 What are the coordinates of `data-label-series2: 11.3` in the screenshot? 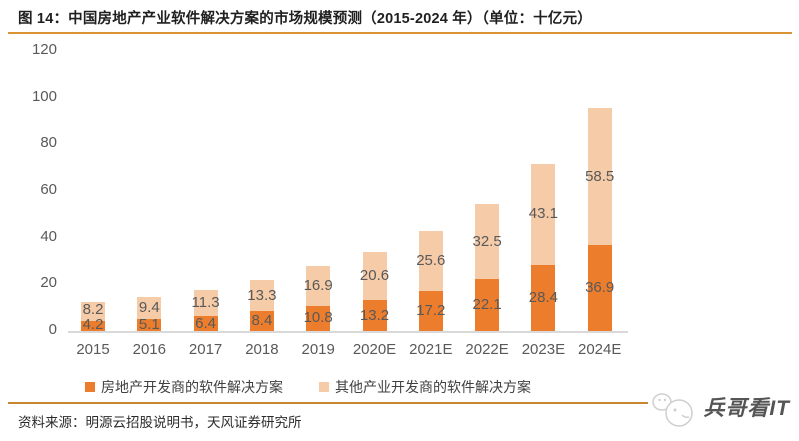 It's located at (205, 302).